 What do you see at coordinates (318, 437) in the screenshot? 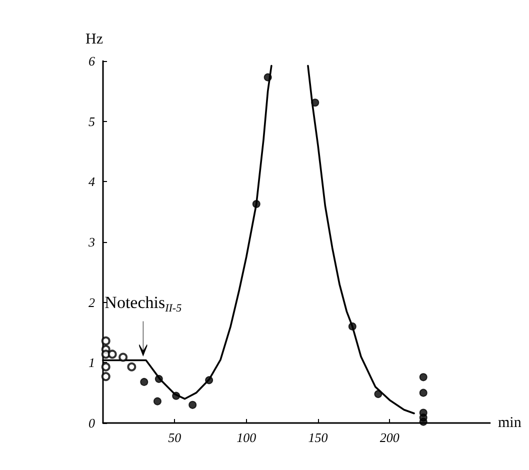
I see `x-tick-label: 150` at bounding box center [318, 437].